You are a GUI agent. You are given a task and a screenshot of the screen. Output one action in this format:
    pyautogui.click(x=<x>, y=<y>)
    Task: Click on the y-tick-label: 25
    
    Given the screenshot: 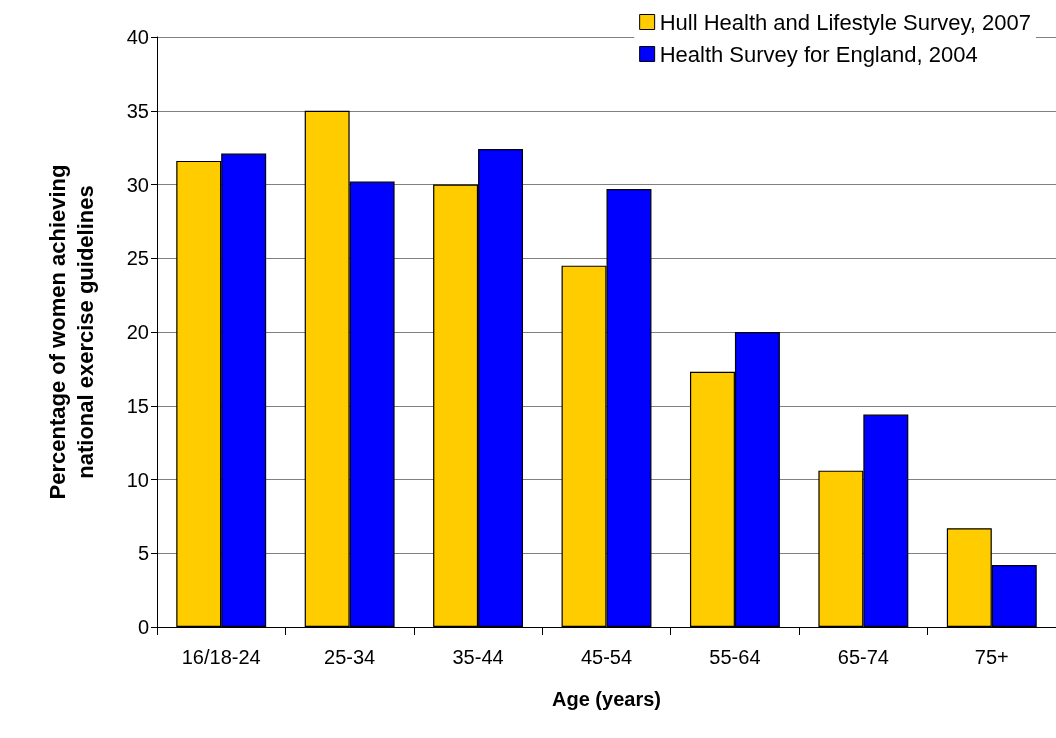 What is the action you would take?
    pyautogui.click(x=137, y=258)
    